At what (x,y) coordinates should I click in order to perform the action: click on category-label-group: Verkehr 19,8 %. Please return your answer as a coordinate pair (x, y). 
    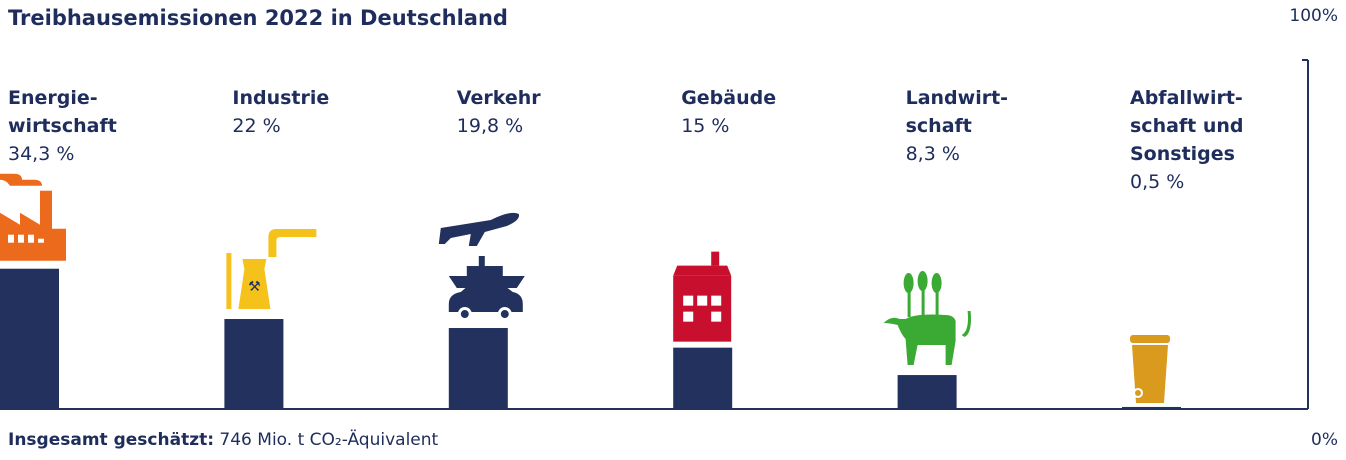
    Looking at the image, I should click on (499, 112).